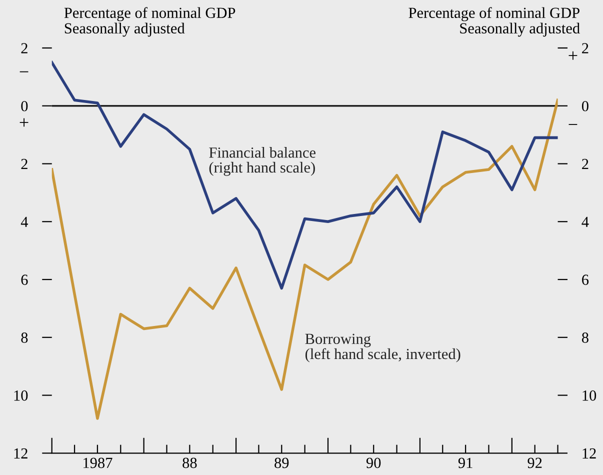 Image resolution: width=603 pixels, height=475 pixels. Describe the element at coordinates (373, 463) in the screenshot. I see `x-tick-label: 90` at that location.